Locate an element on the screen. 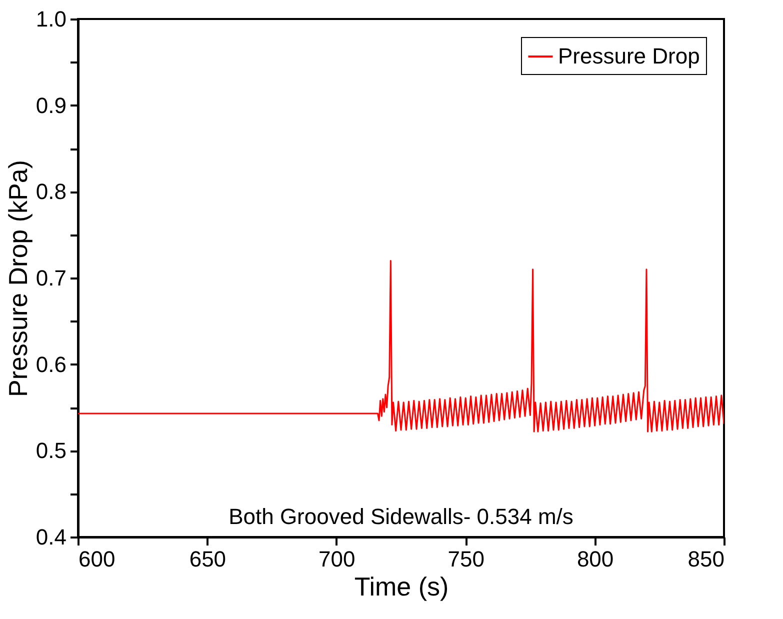  legend-label: Pressure Drop is located at coordinates (629, 56).